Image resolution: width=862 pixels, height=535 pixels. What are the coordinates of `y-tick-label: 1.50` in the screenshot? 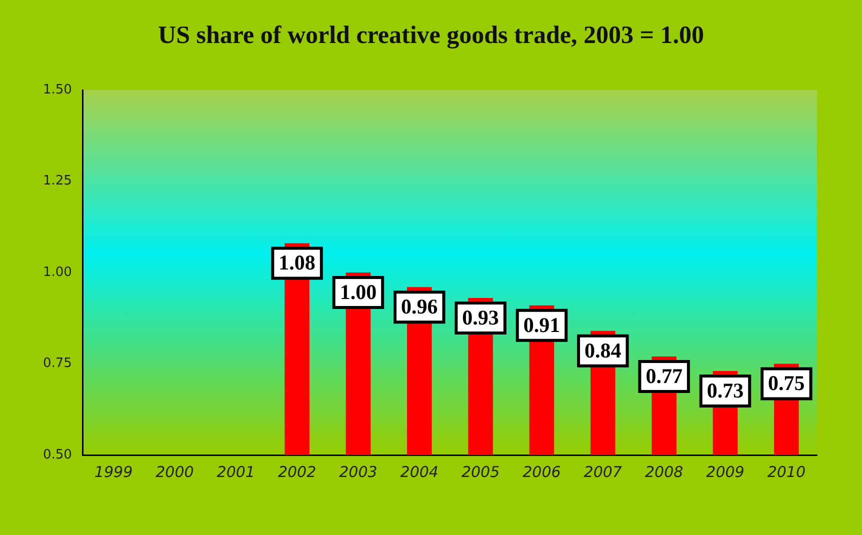 It's located at (57, 90).